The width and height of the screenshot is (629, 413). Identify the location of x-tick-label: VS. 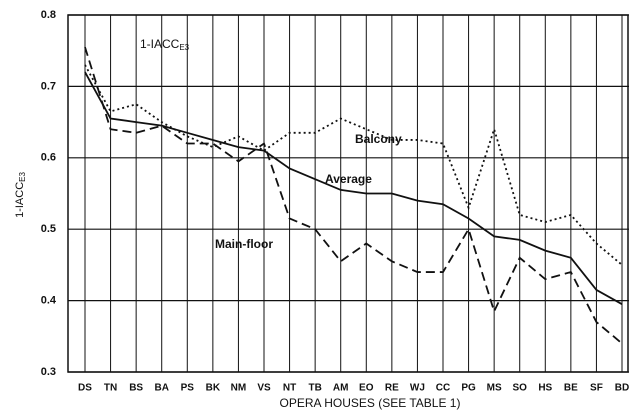
(264, 388).